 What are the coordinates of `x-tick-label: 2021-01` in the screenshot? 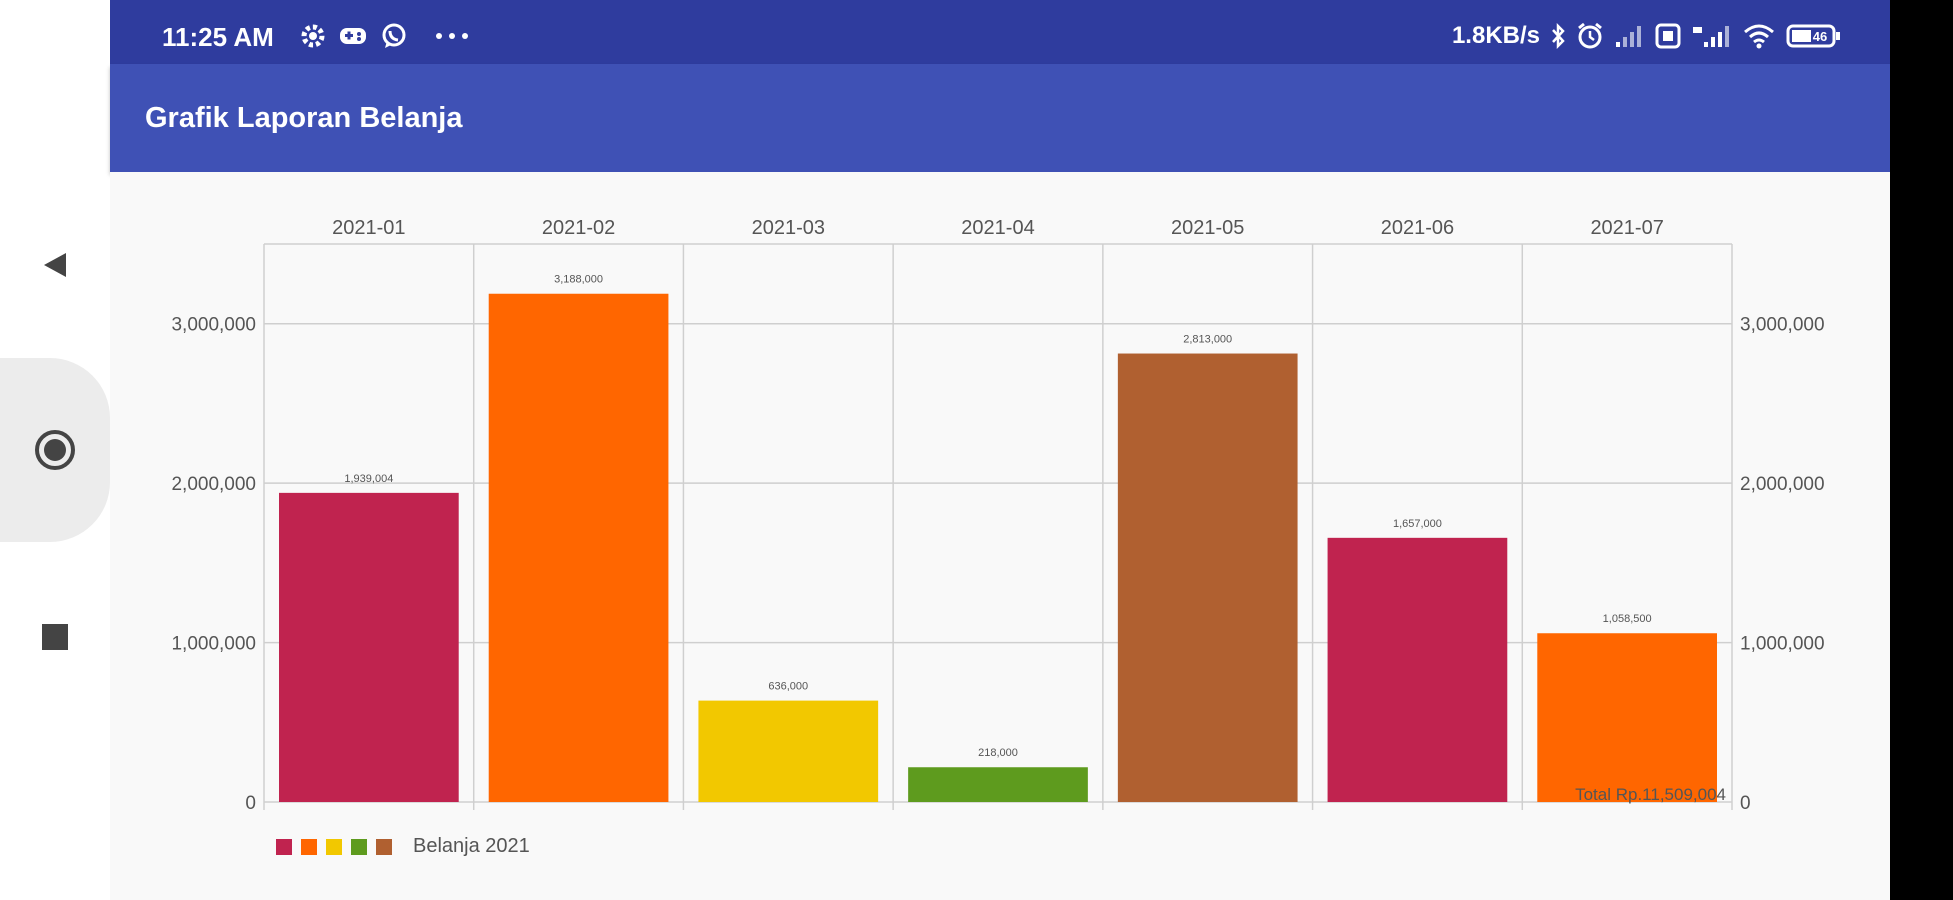 It's located at (368, 228).